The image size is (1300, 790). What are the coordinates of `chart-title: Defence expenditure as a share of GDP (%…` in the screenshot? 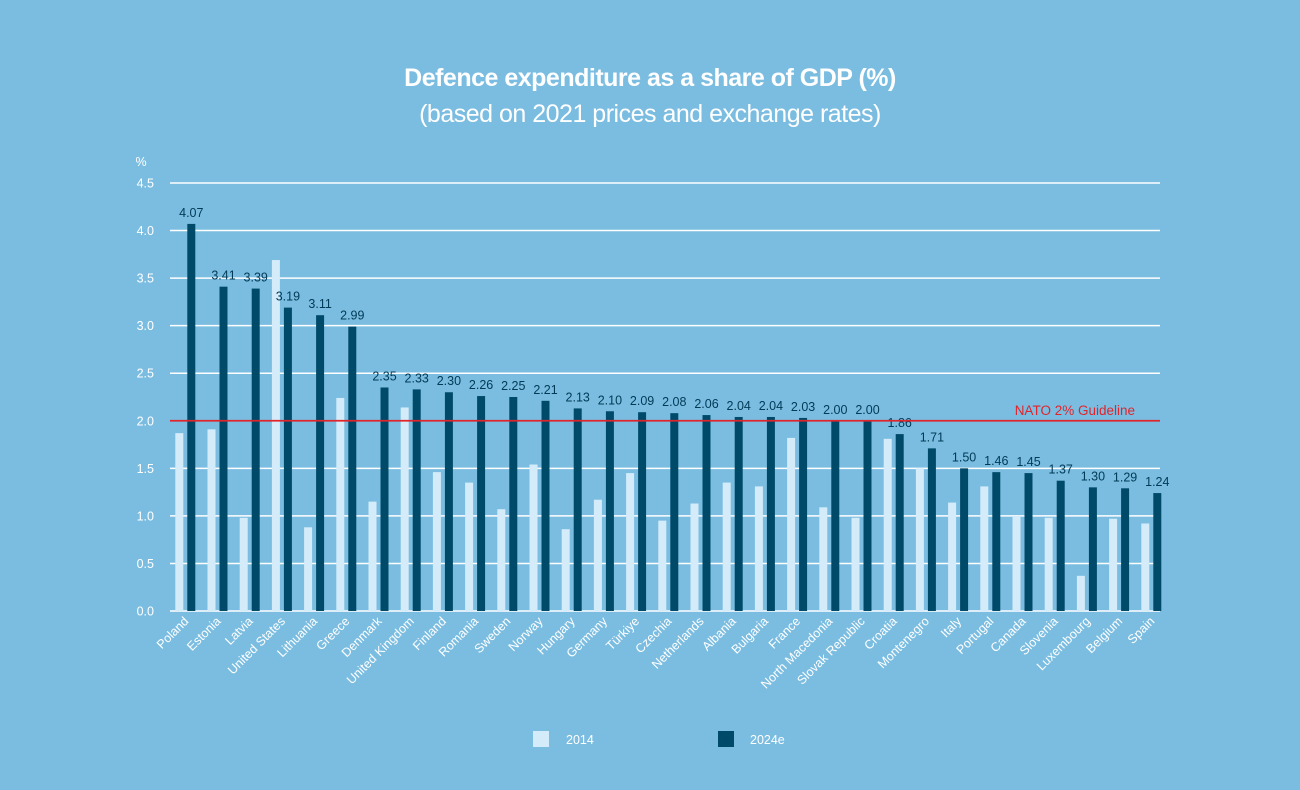 It's located at (650, 78).